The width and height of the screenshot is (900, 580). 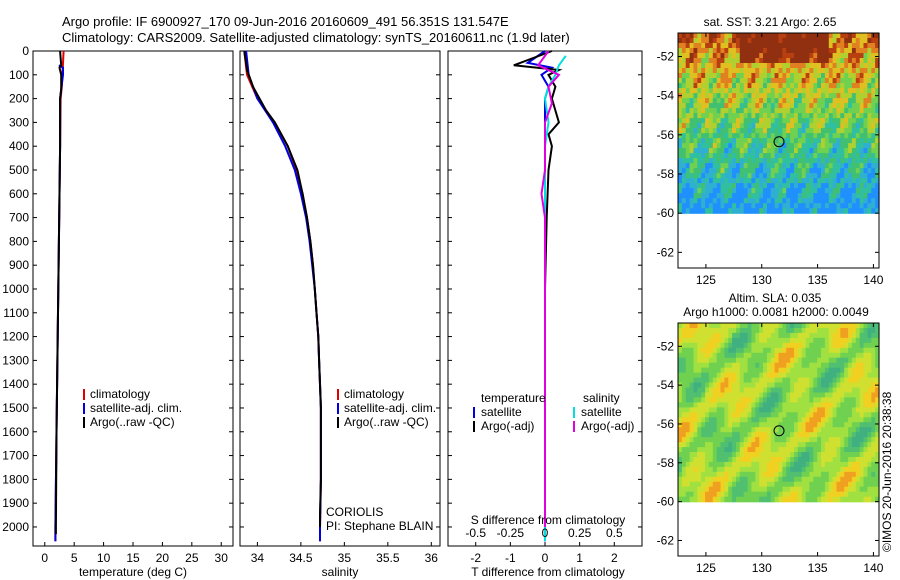 What do you see at coordinates (19, 146) in the screenshot?
I see `y-tick-label: 400` at bounding box center [19, 146].